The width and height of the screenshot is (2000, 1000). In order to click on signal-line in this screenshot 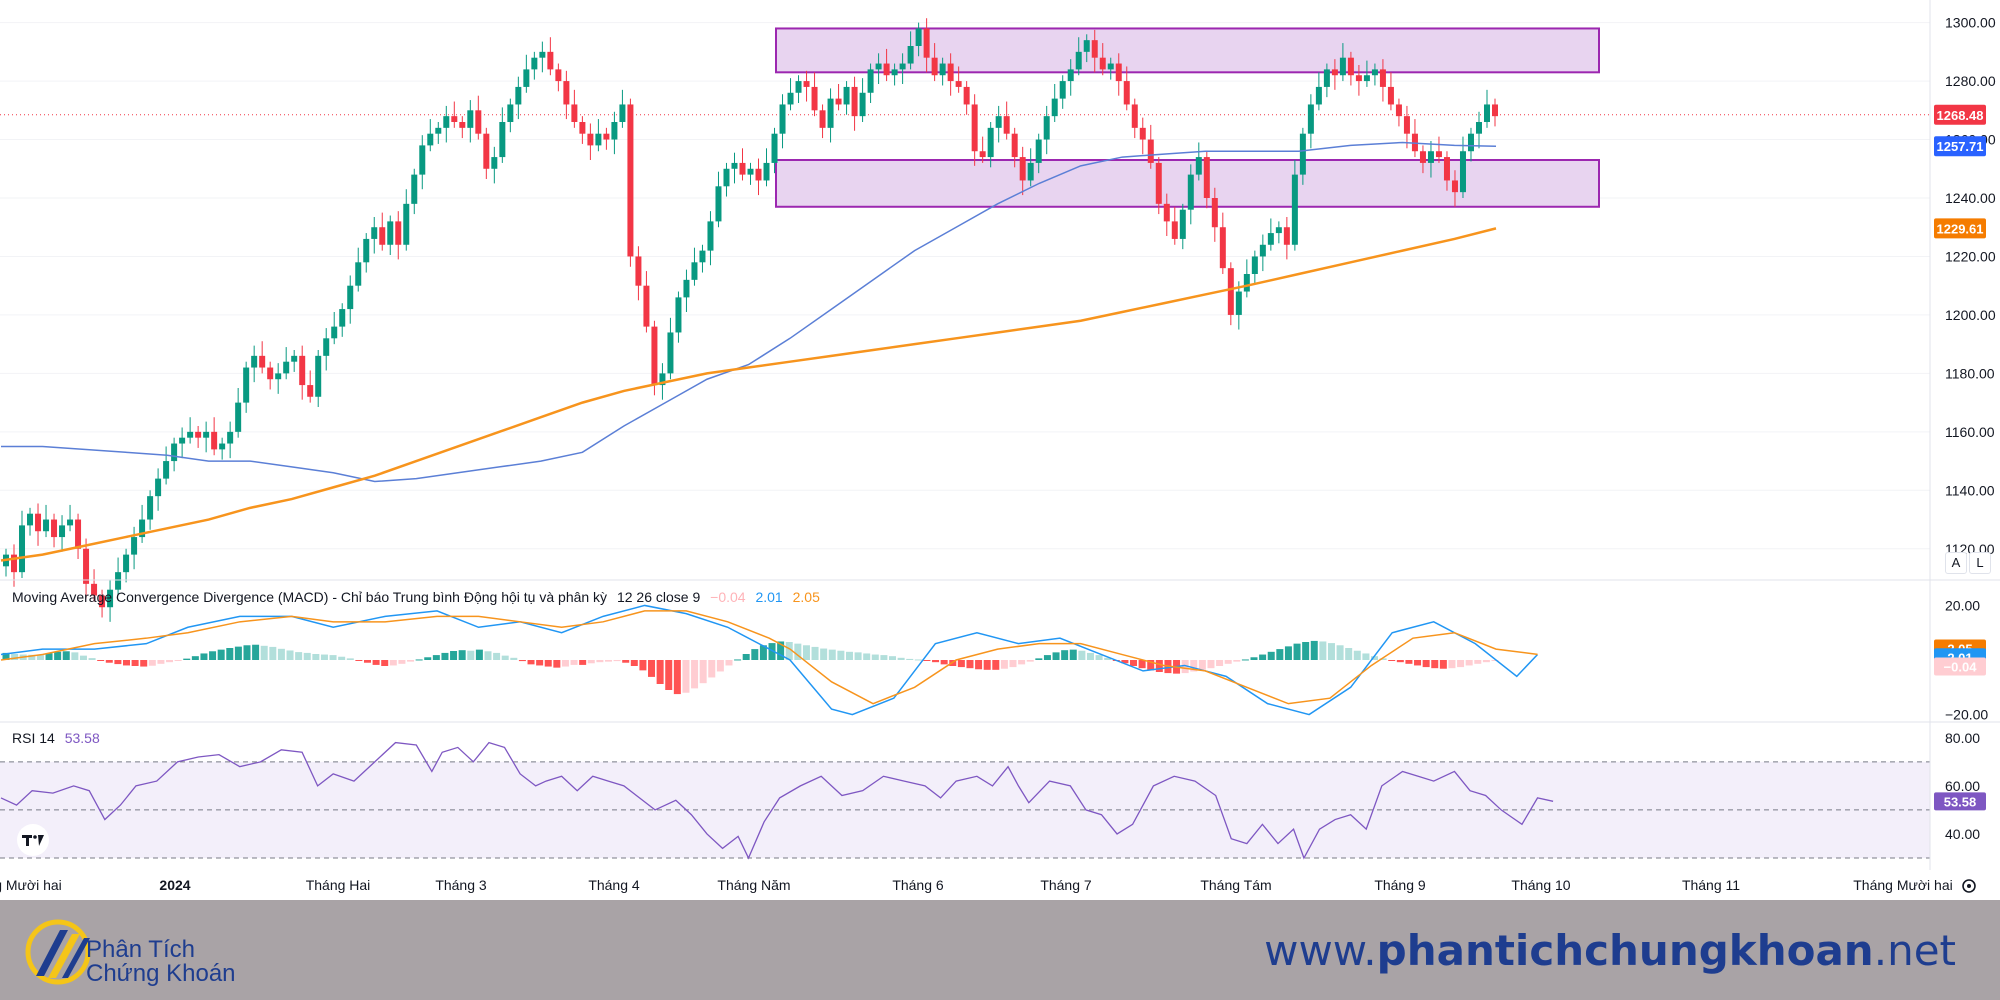, I will do `click(769, 657)`.